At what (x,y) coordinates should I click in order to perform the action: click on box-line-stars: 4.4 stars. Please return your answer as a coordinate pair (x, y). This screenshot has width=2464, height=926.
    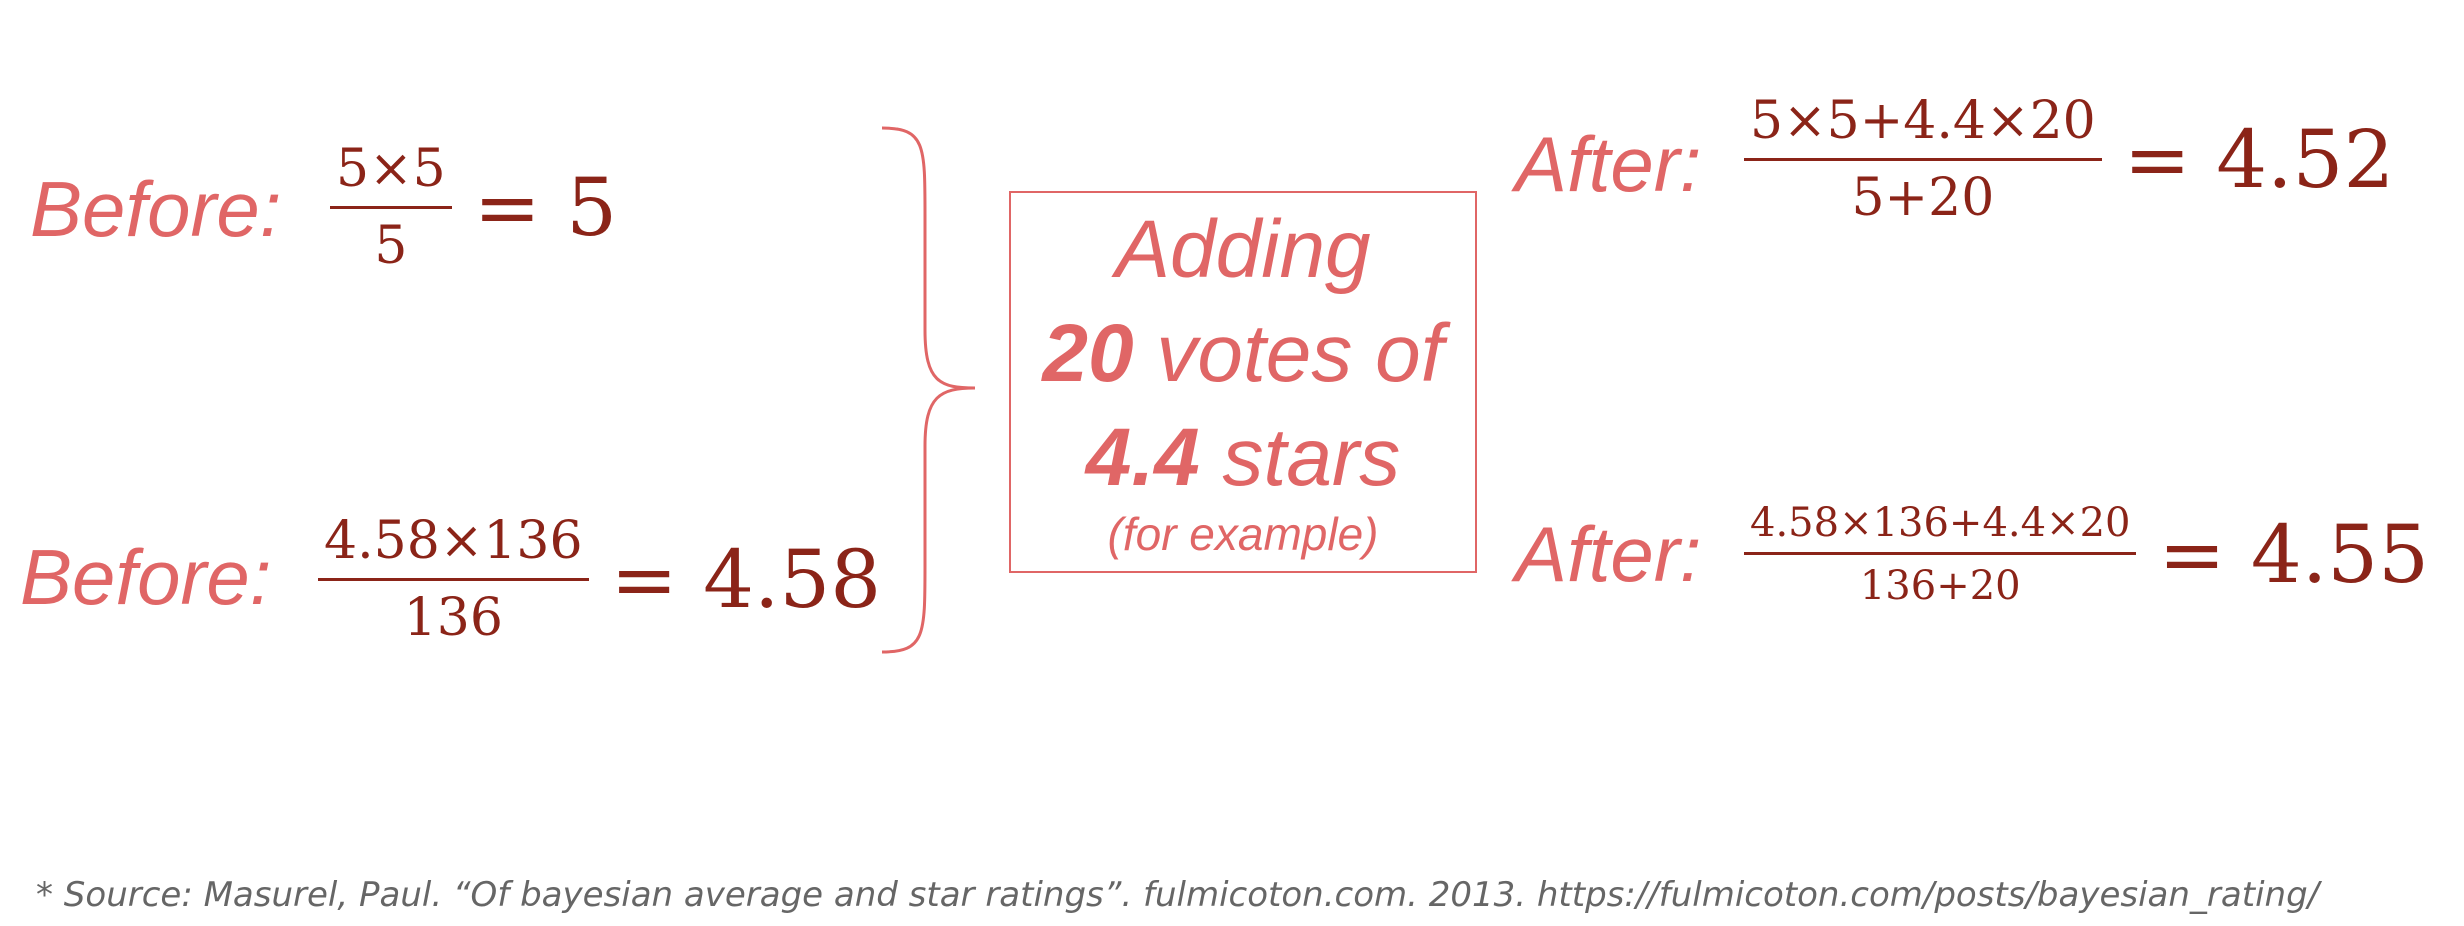
    Looking at the image, I should click on (1243, 458).